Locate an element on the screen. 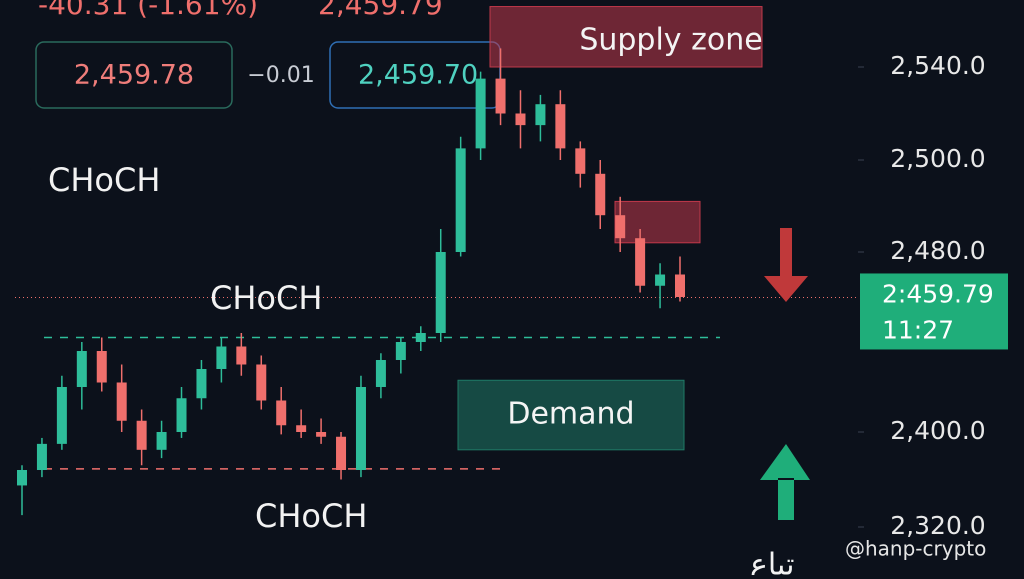 Image resolution: width=1024 pixels, height=579 pixels. y-tick-label: 2,540.0 is located at coordinates (937, 65).